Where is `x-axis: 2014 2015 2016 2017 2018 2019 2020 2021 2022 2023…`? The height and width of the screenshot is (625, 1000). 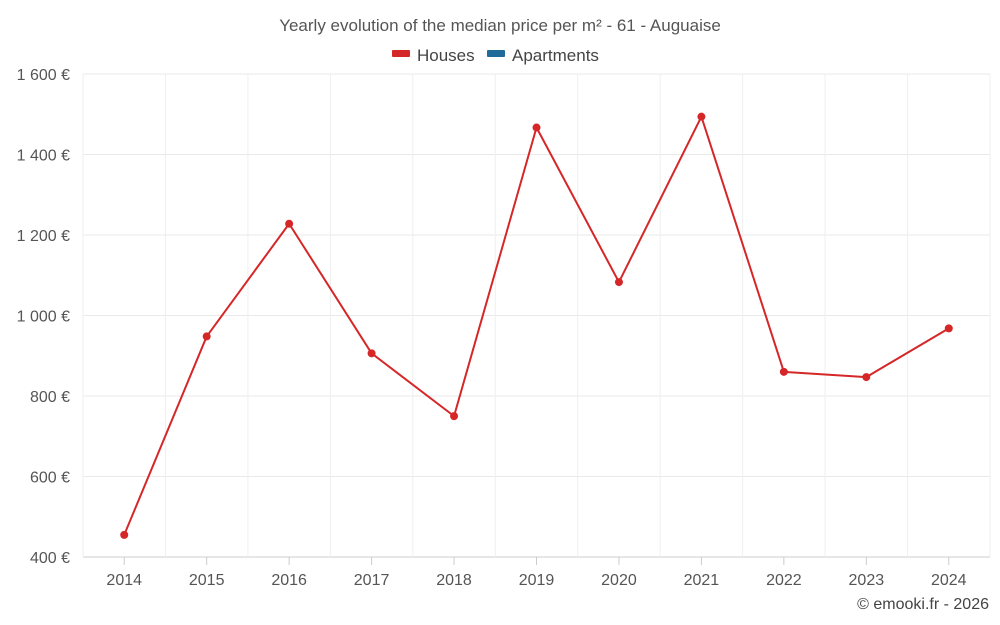 x-axis: 2014 2015 2016 2017 2018 2019 2020 2021 2022 2023… is located at coordinates (536, 573).